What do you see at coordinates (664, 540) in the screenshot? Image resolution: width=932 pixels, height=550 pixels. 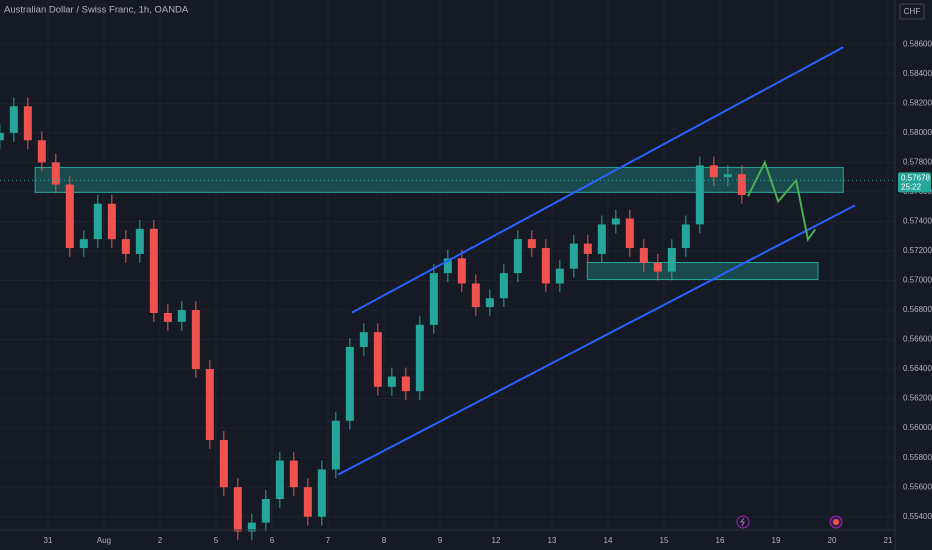 I see `x-tick-label: 15` at bounding box center [664, 540].